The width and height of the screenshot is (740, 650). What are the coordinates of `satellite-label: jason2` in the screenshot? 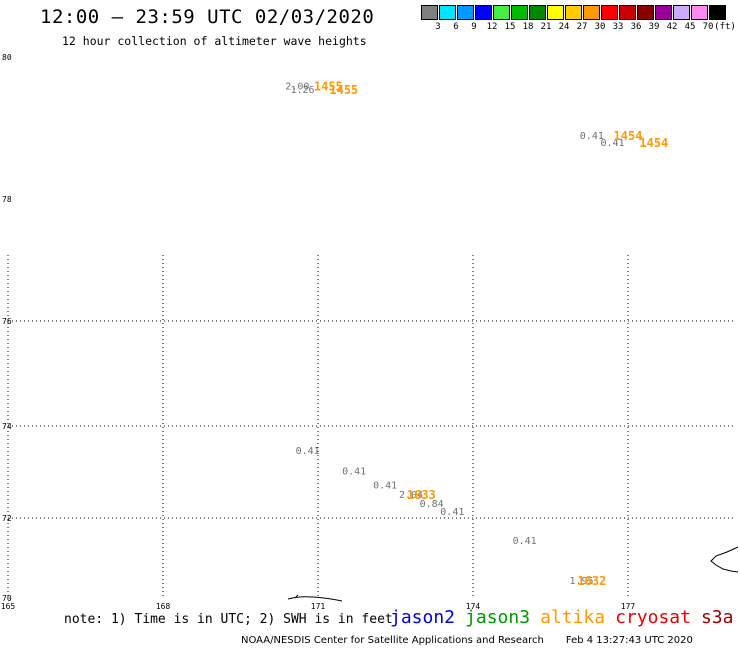 It's located at (423, 617).